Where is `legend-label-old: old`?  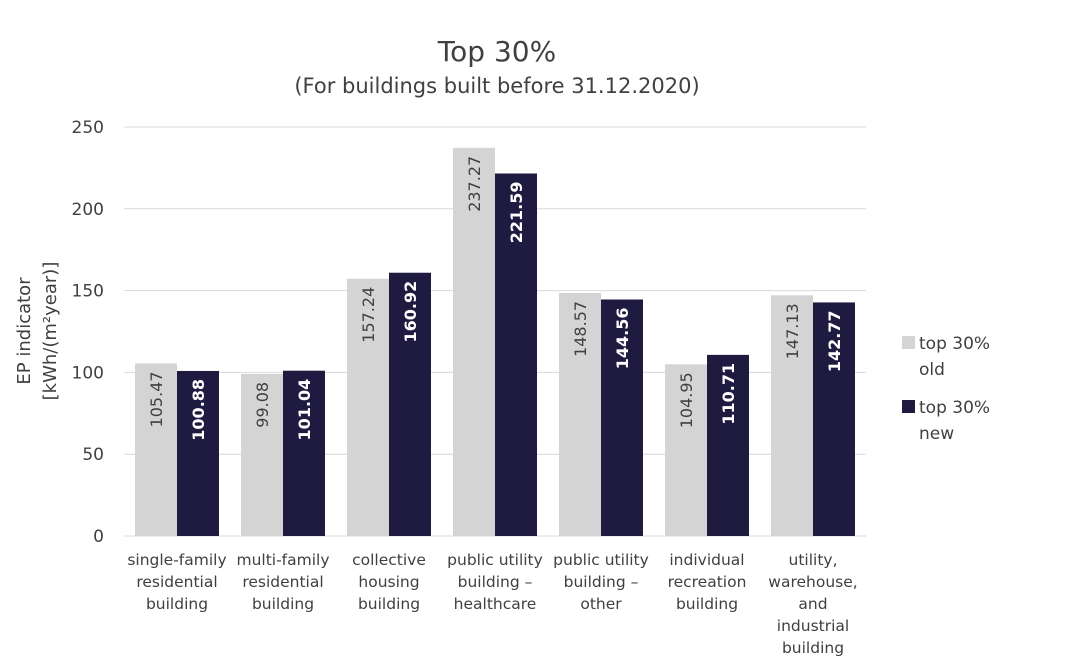
legend-label-old: old is located at coordinates (932, 370).